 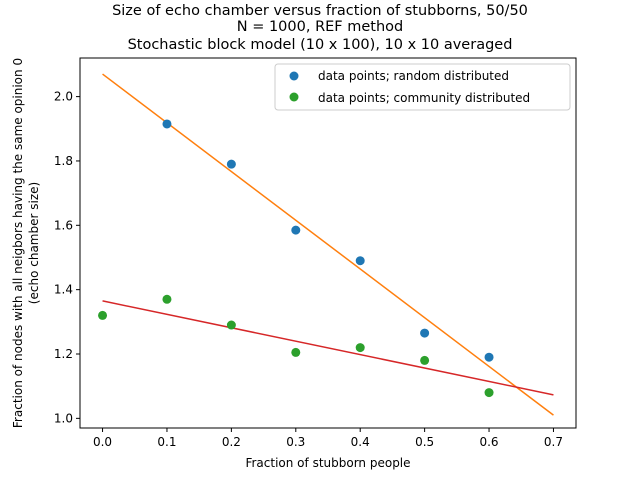 What do you see at coordinates (553, 442) in the screenshot?
I see `x-tick-label: 0.7` at bounding box center [553, 442].